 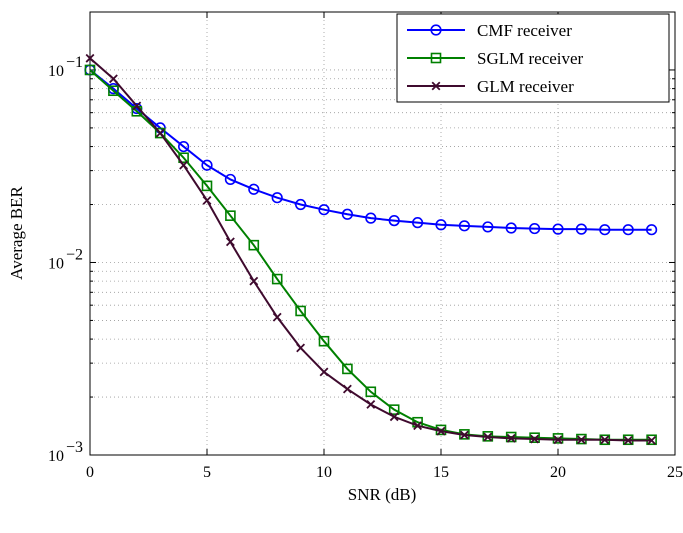 I want to click on legend-entry: GLM receiver, so click(x=490, y=86).